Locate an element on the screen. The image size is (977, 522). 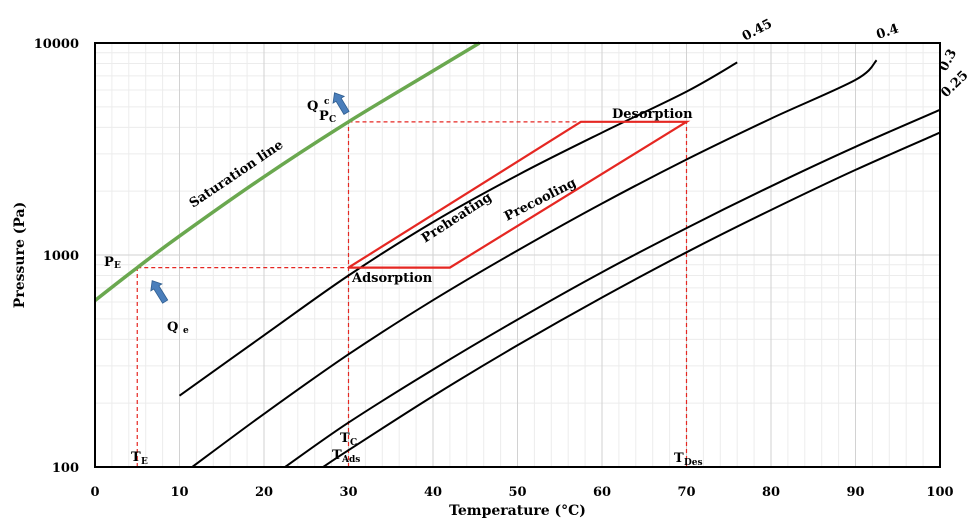
tc-label: T is located at coordinates (345, 438).